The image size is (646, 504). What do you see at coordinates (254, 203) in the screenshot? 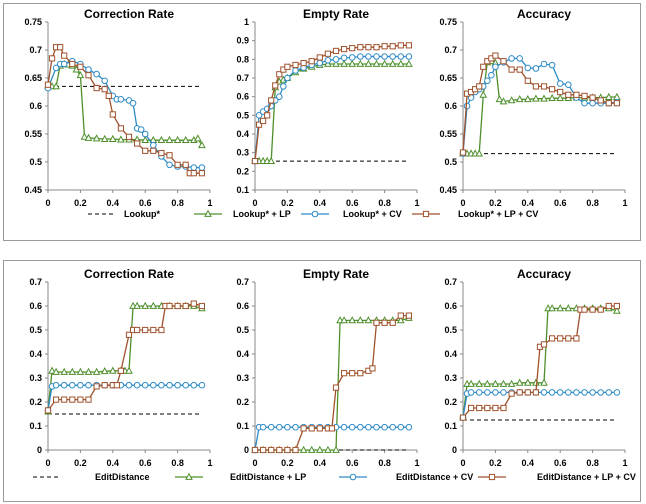
I see `x-tick-label: 0` at bounding box center [254, 203].